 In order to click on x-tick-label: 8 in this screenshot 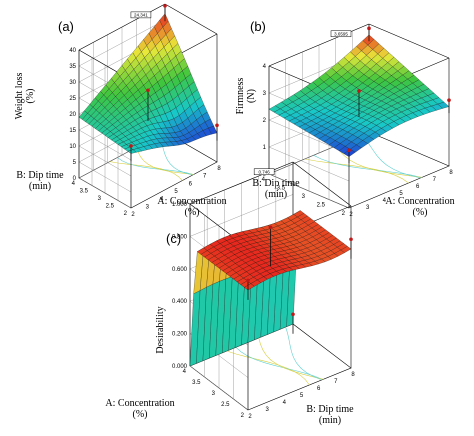, I will do `click(353, 375)`.